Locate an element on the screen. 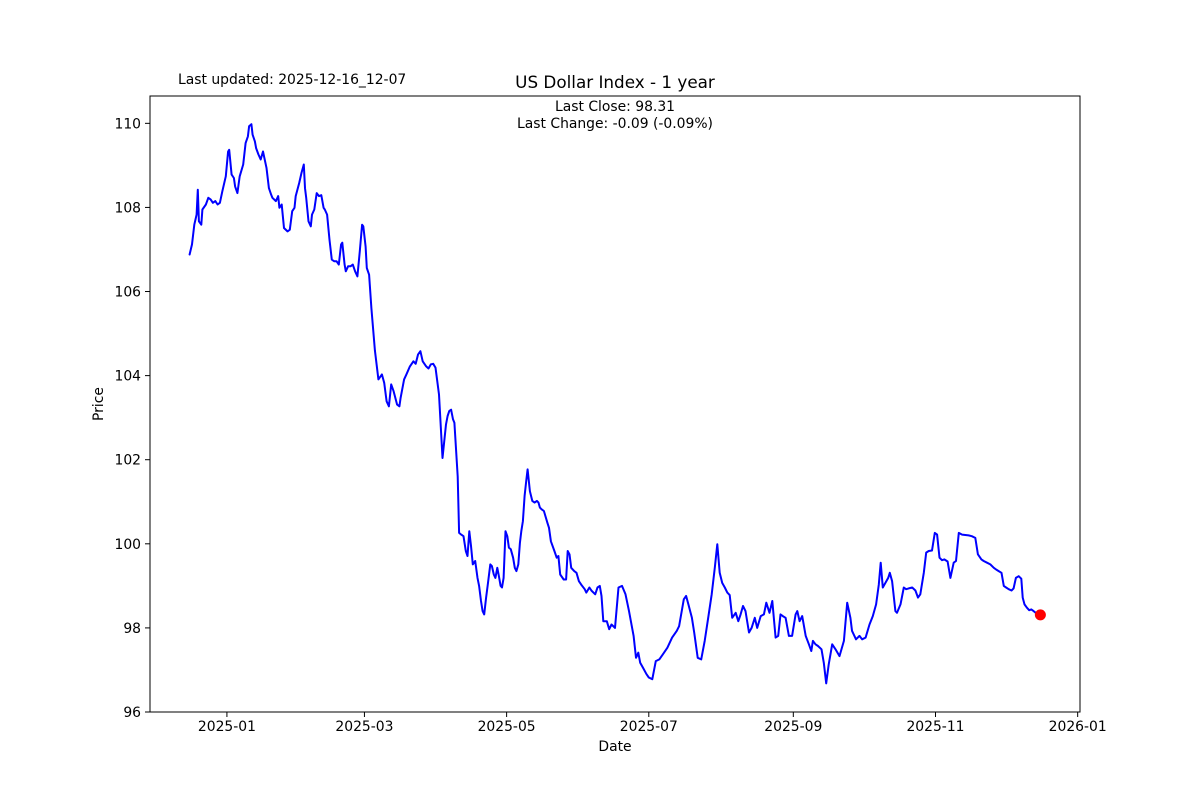  x-tick-label: 2025-09 is located at coordinates (793, 727).